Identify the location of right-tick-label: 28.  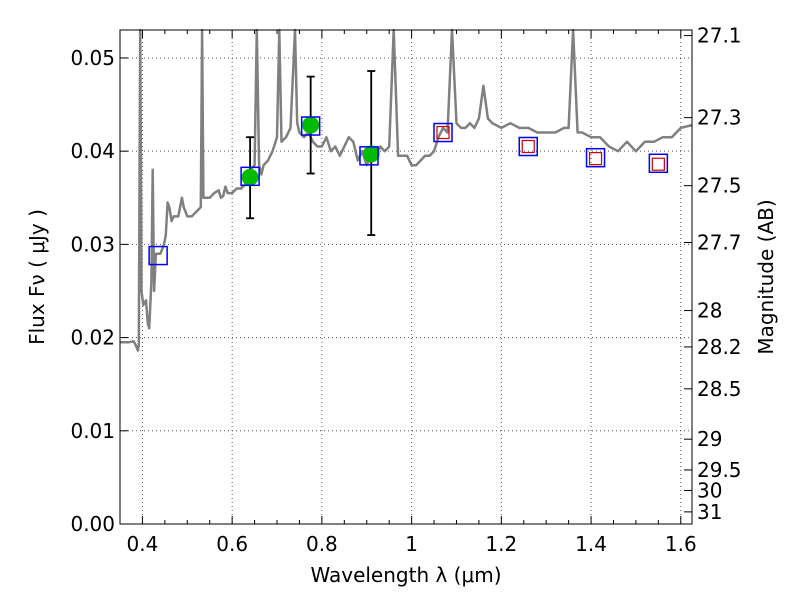
(709, 311).